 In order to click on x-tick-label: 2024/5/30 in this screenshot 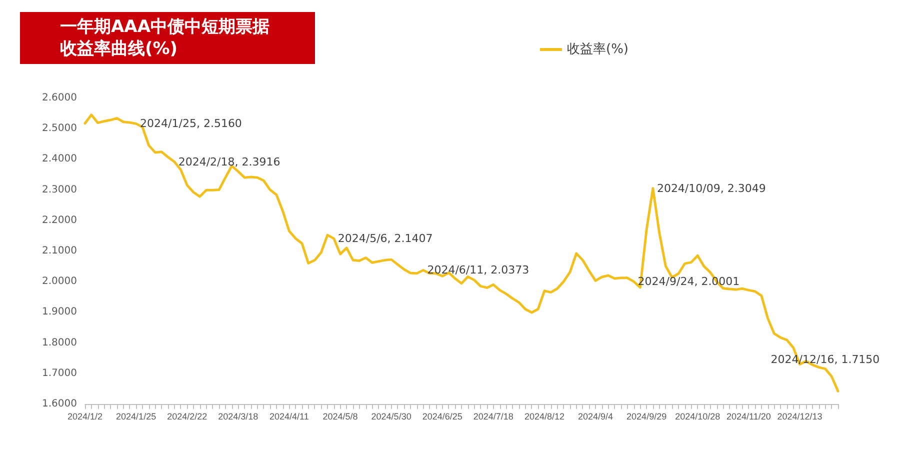, I will do `click(391, 417)`.